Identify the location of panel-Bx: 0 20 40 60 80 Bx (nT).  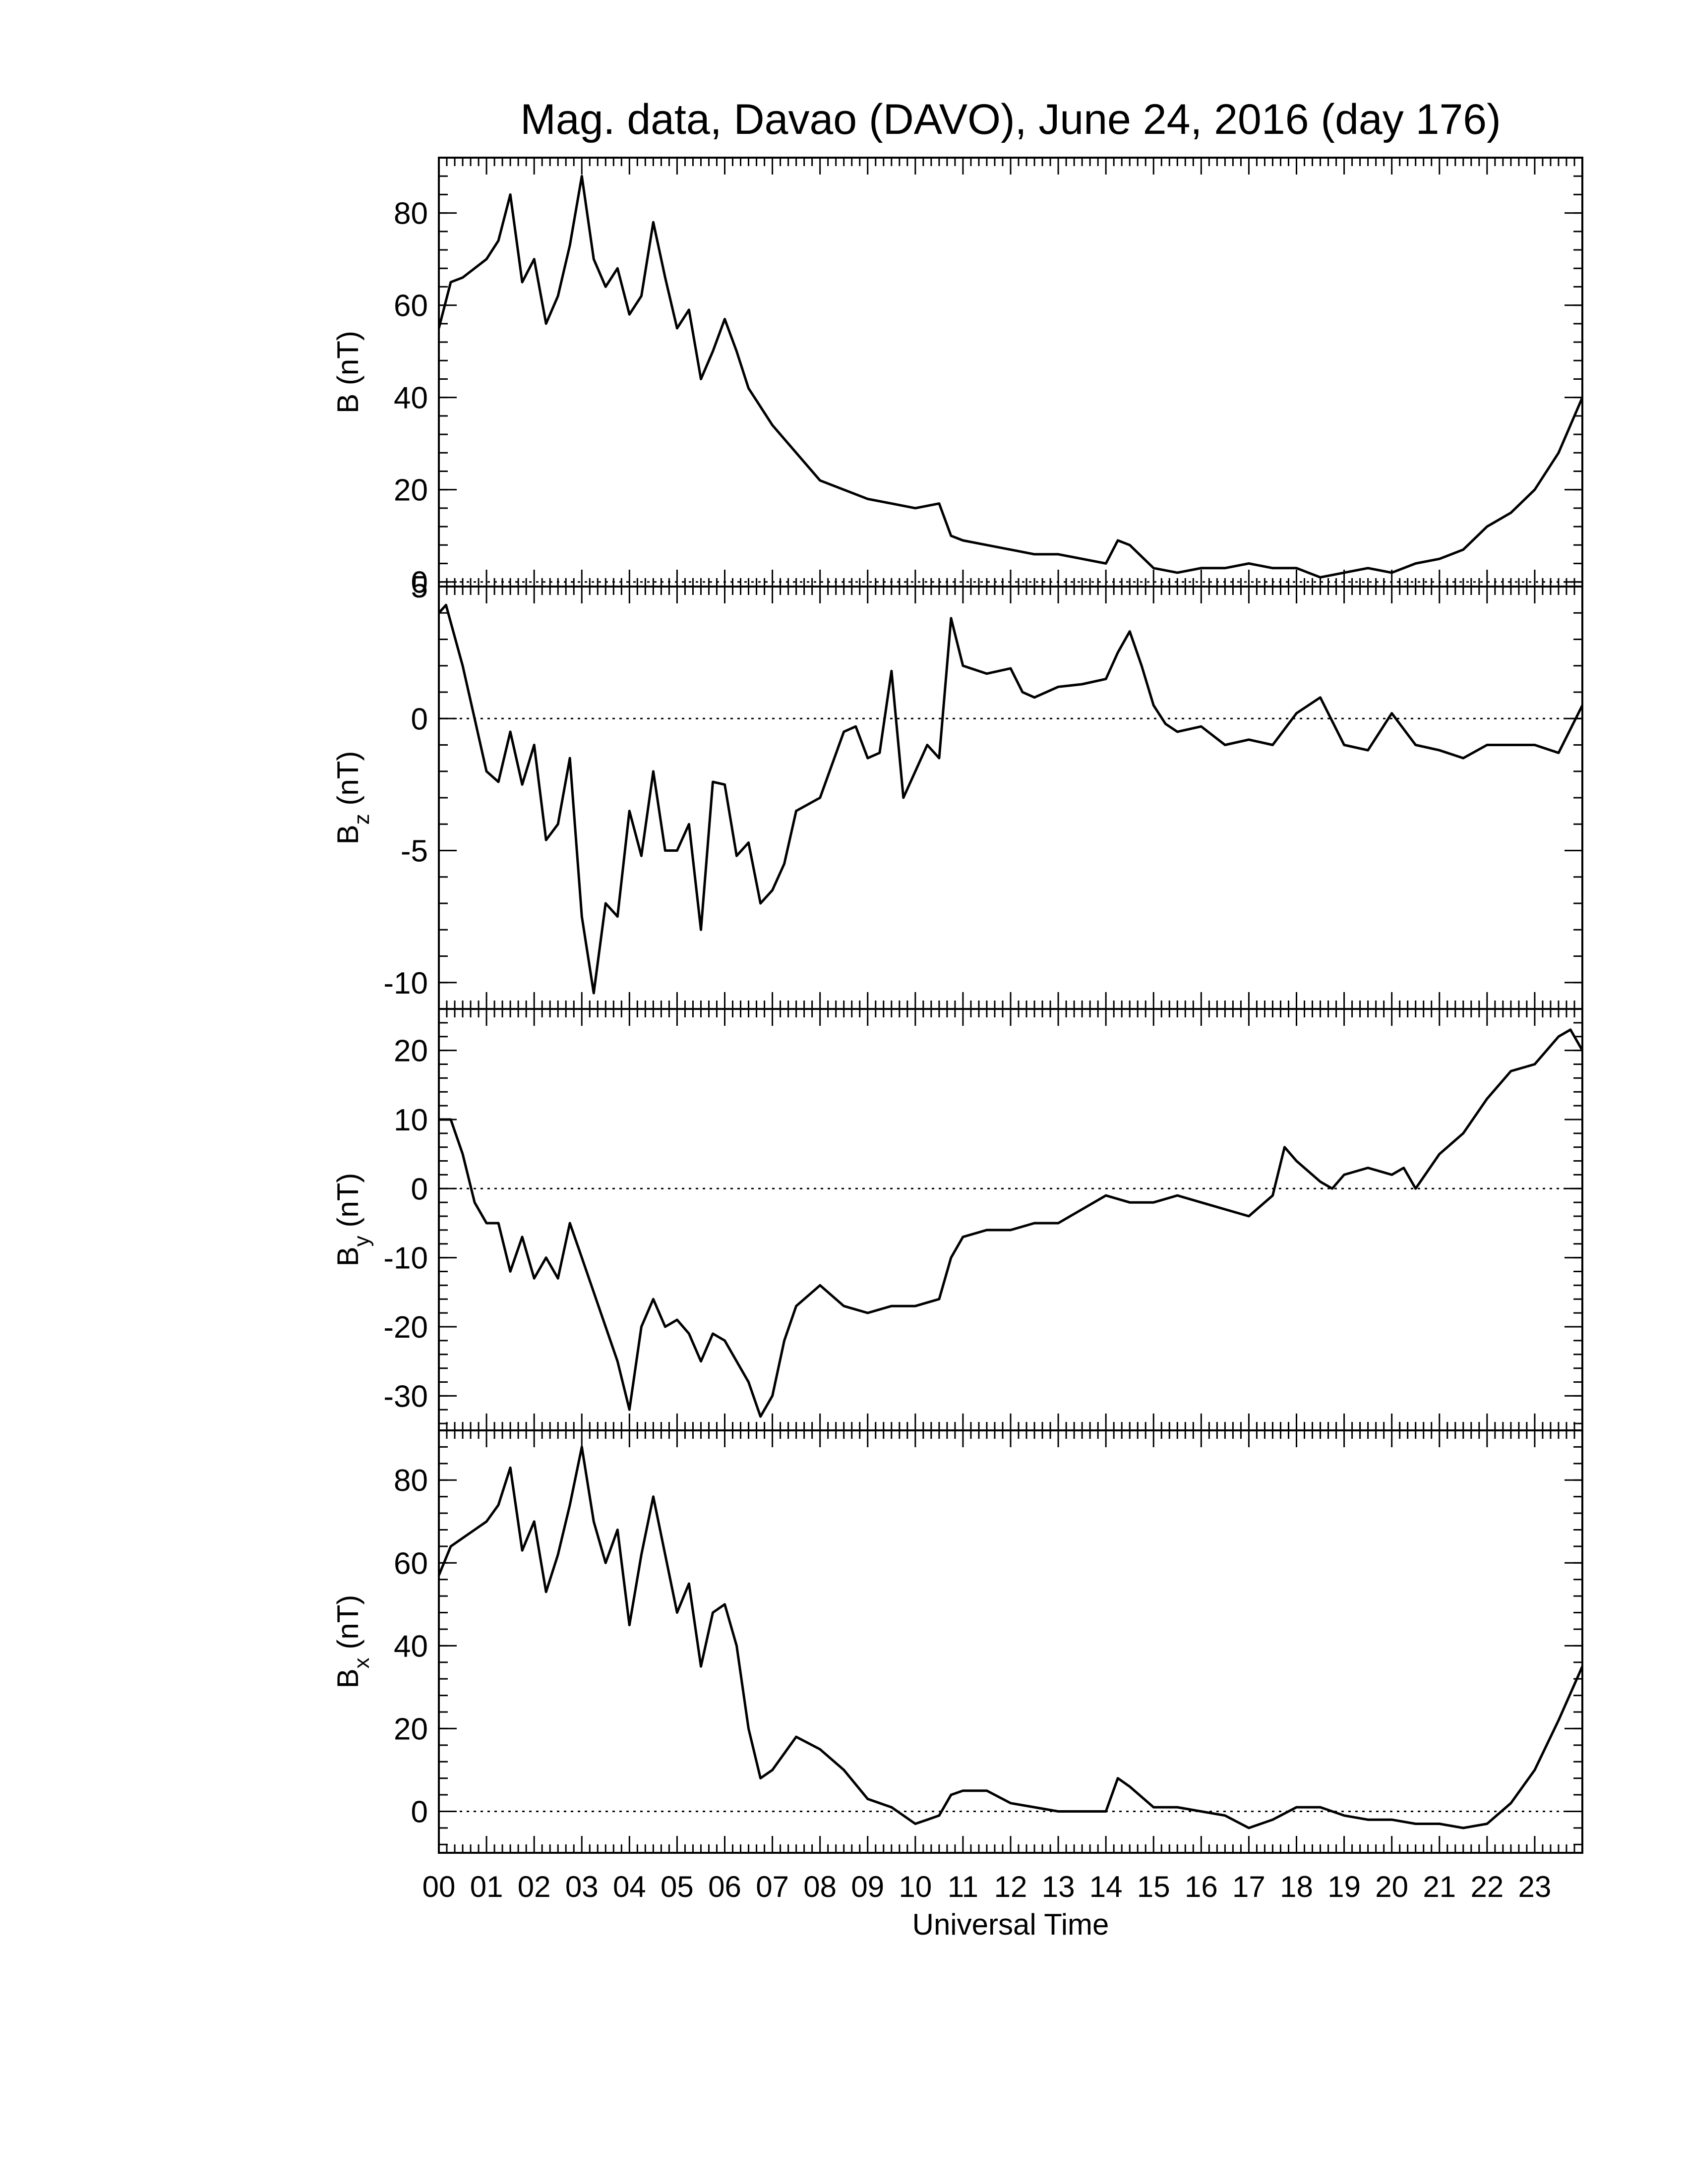
(957, 1641).